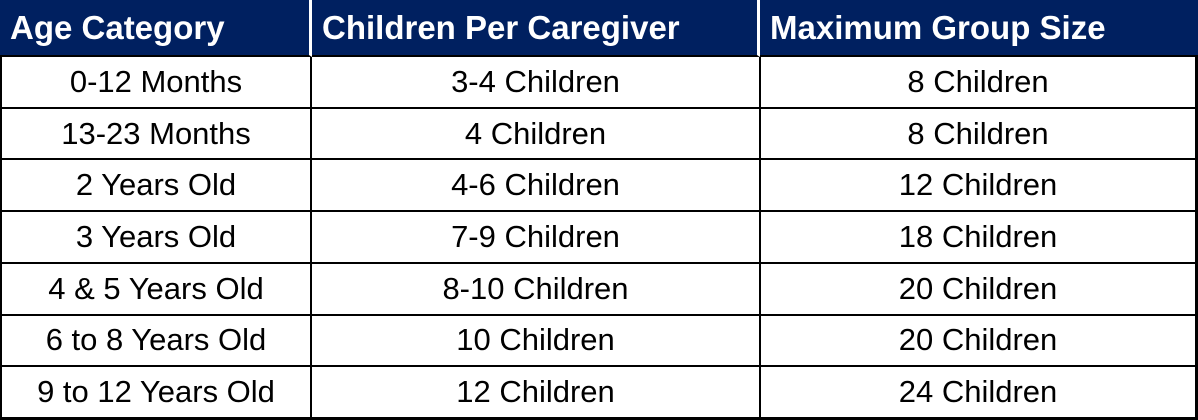  What do you see at coordinates (156, 28) in the screenshot?
I see `column-header-age-category: Age Category` at bounding box center [156, 28].